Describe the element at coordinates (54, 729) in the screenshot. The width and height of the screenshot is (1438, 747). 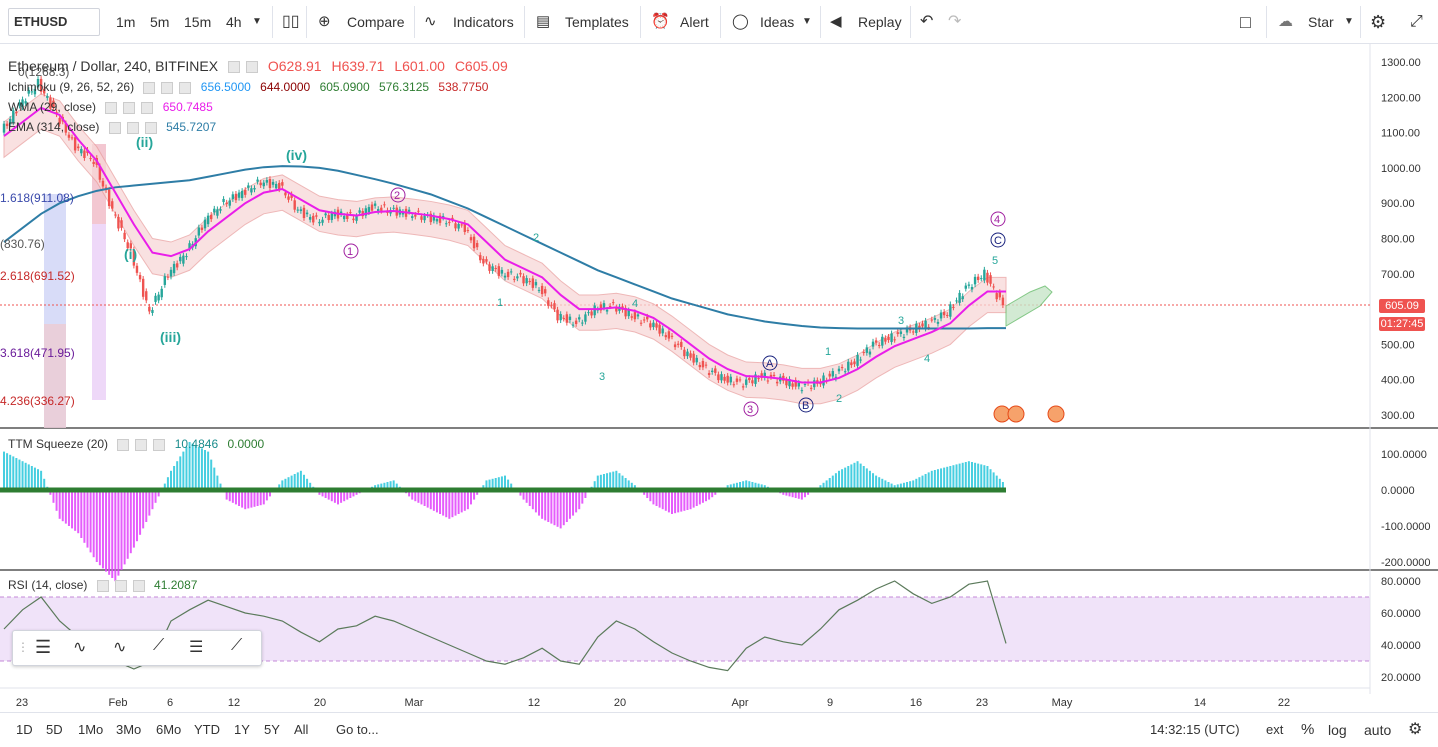
I see `range-5d: 5D` at that location.